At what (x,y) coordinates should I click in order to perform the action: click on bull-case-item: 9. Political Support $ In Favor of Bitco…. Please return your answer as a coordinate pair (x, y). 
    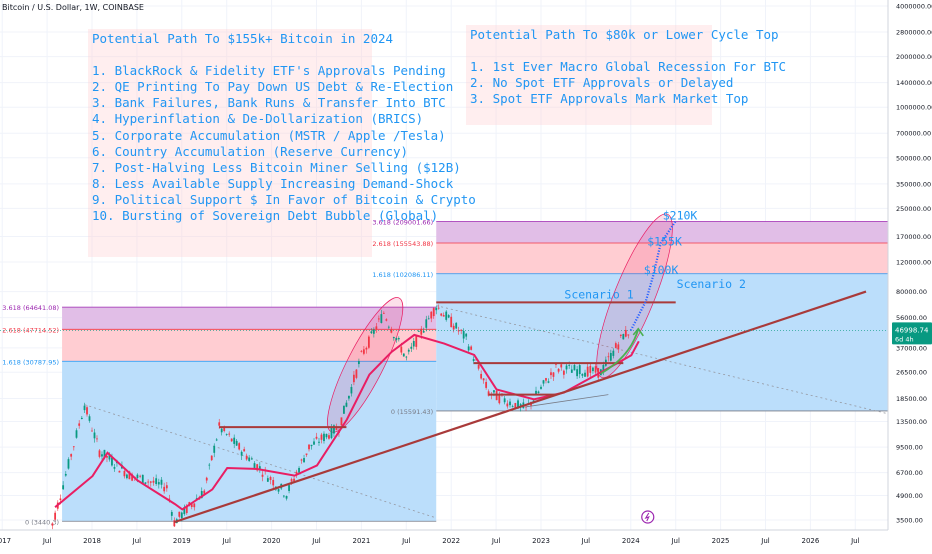
    Looking at the image, I should click on (284, 199).